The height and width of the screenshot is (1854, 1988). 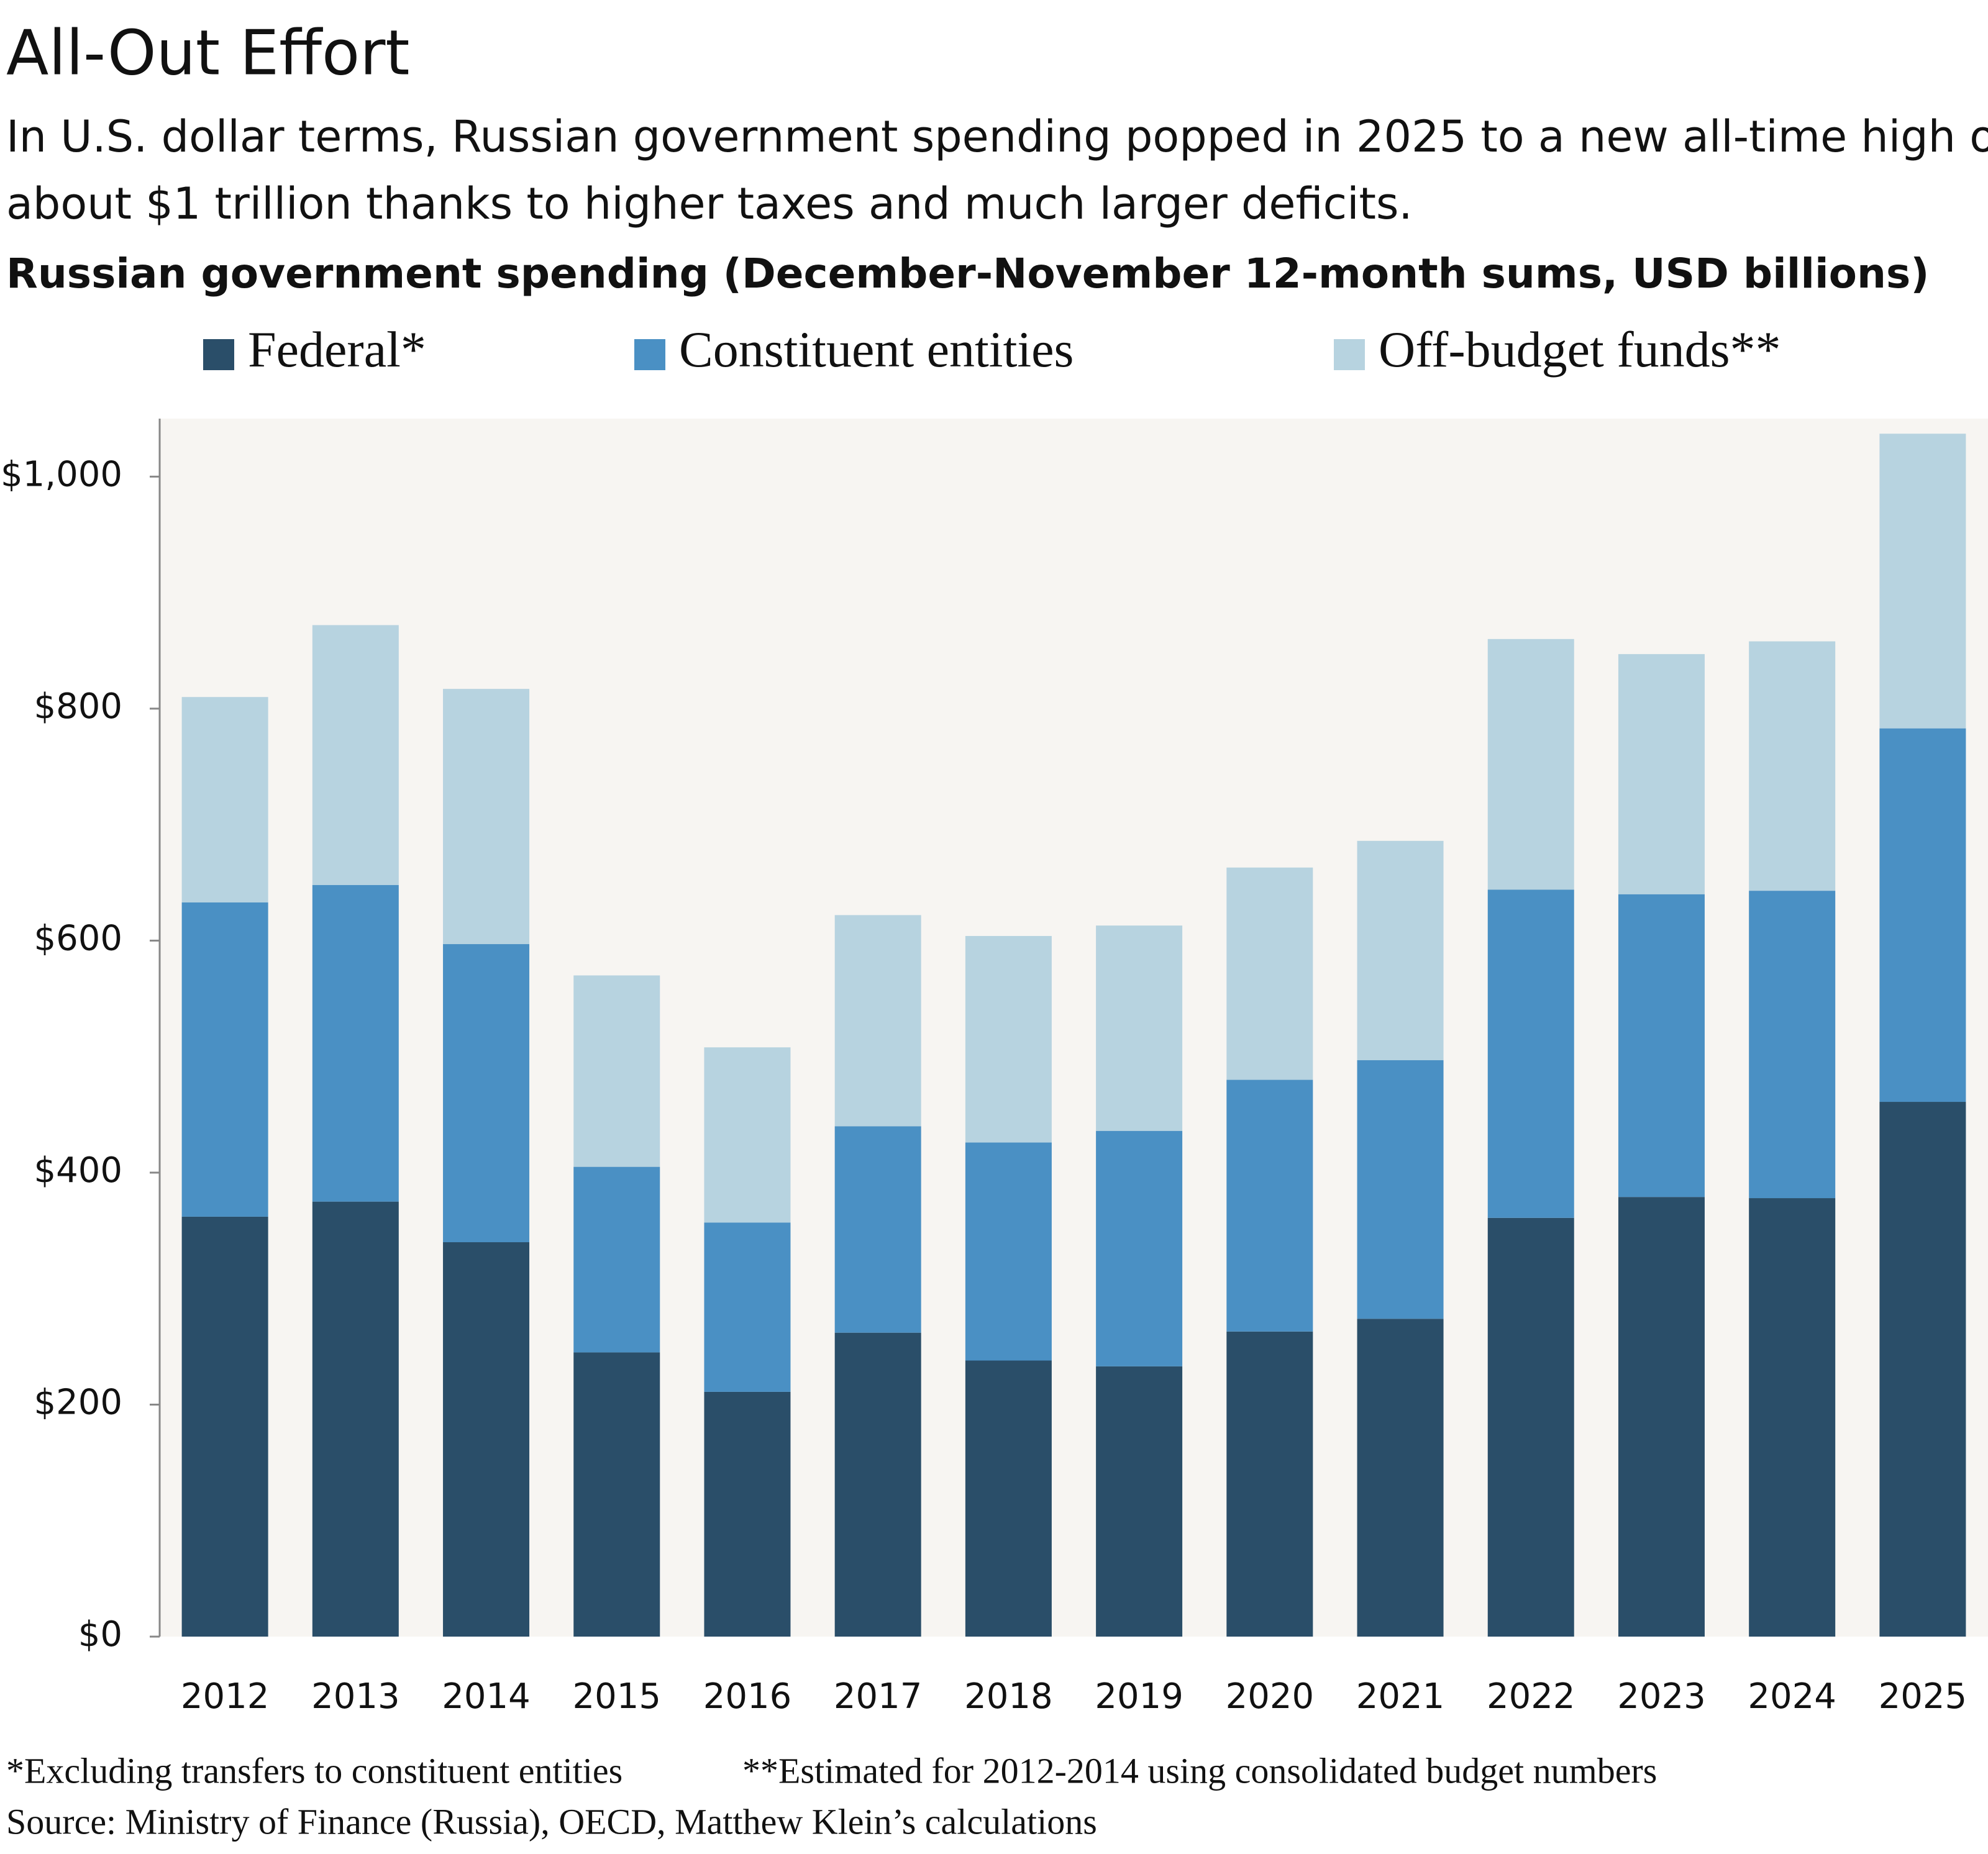 What do you see at coordinates (1923, 1696) in the screenshot?
I see `x-tick-label: 2025` at bounding box center [1923, 1696].